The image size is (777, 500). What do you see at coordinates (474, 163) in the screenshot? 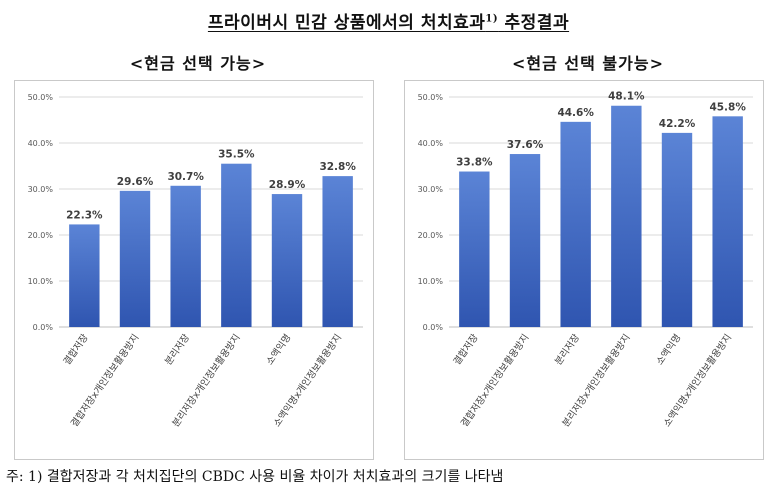
I see `data-label: 33.8%` at bounding box center [474, 163].